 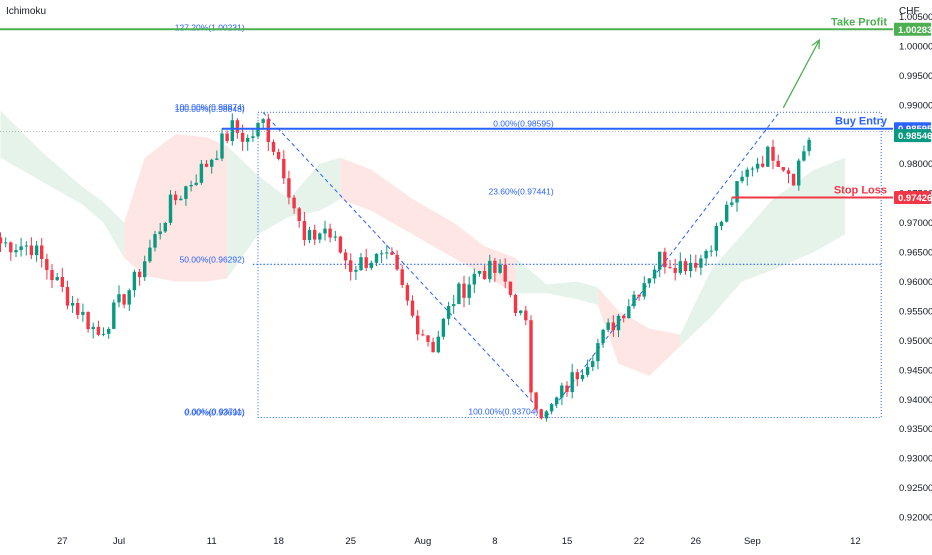 I want to click on time-tick: 27, so click(x=62, y=541).